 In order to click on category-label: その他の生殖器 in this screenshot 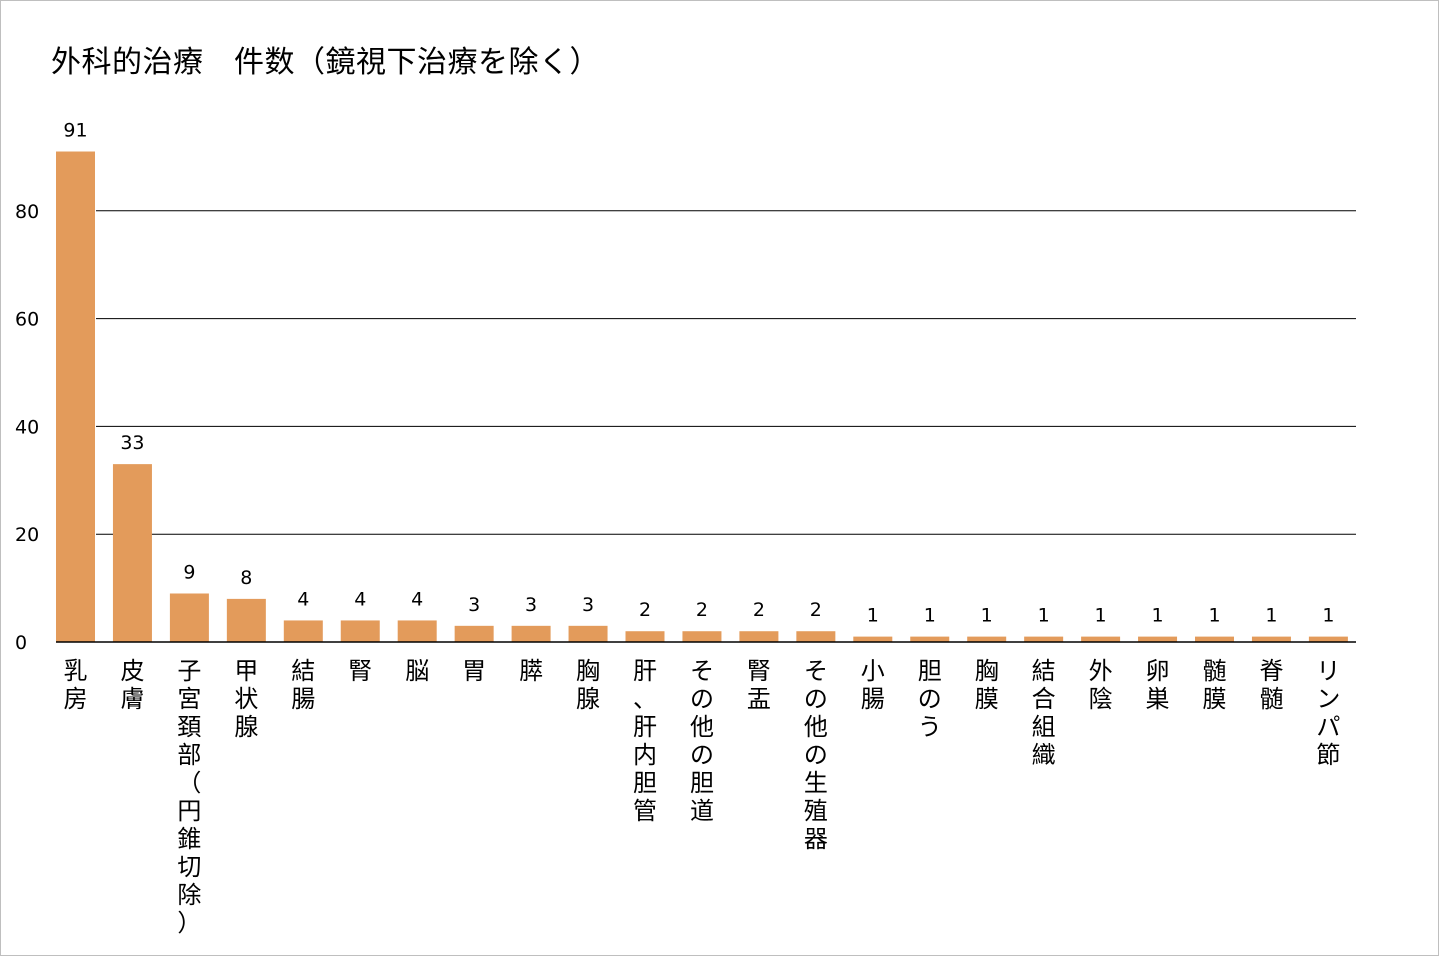, I will do `click(816, 755)`.